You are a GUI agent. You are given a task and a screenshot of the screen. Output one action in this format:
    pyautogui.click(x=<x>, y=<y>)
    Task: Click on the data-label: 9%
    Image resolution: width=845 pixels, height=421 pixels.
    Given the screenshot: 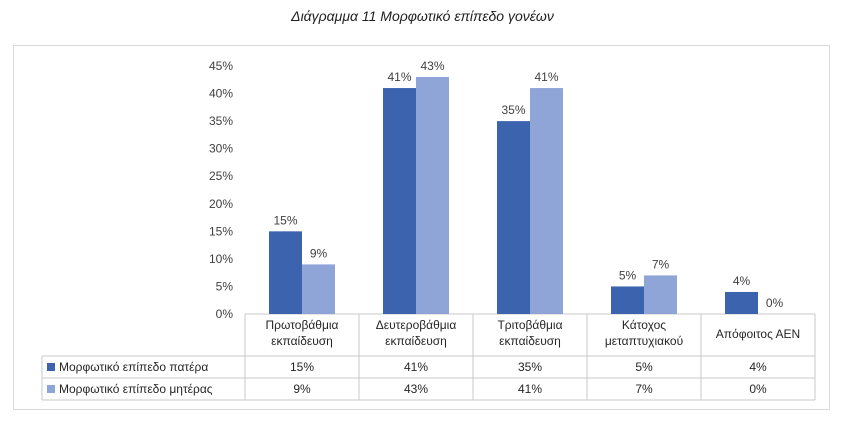 What is the action you would take?
    pyautogui.click(x=319, y=253)
    